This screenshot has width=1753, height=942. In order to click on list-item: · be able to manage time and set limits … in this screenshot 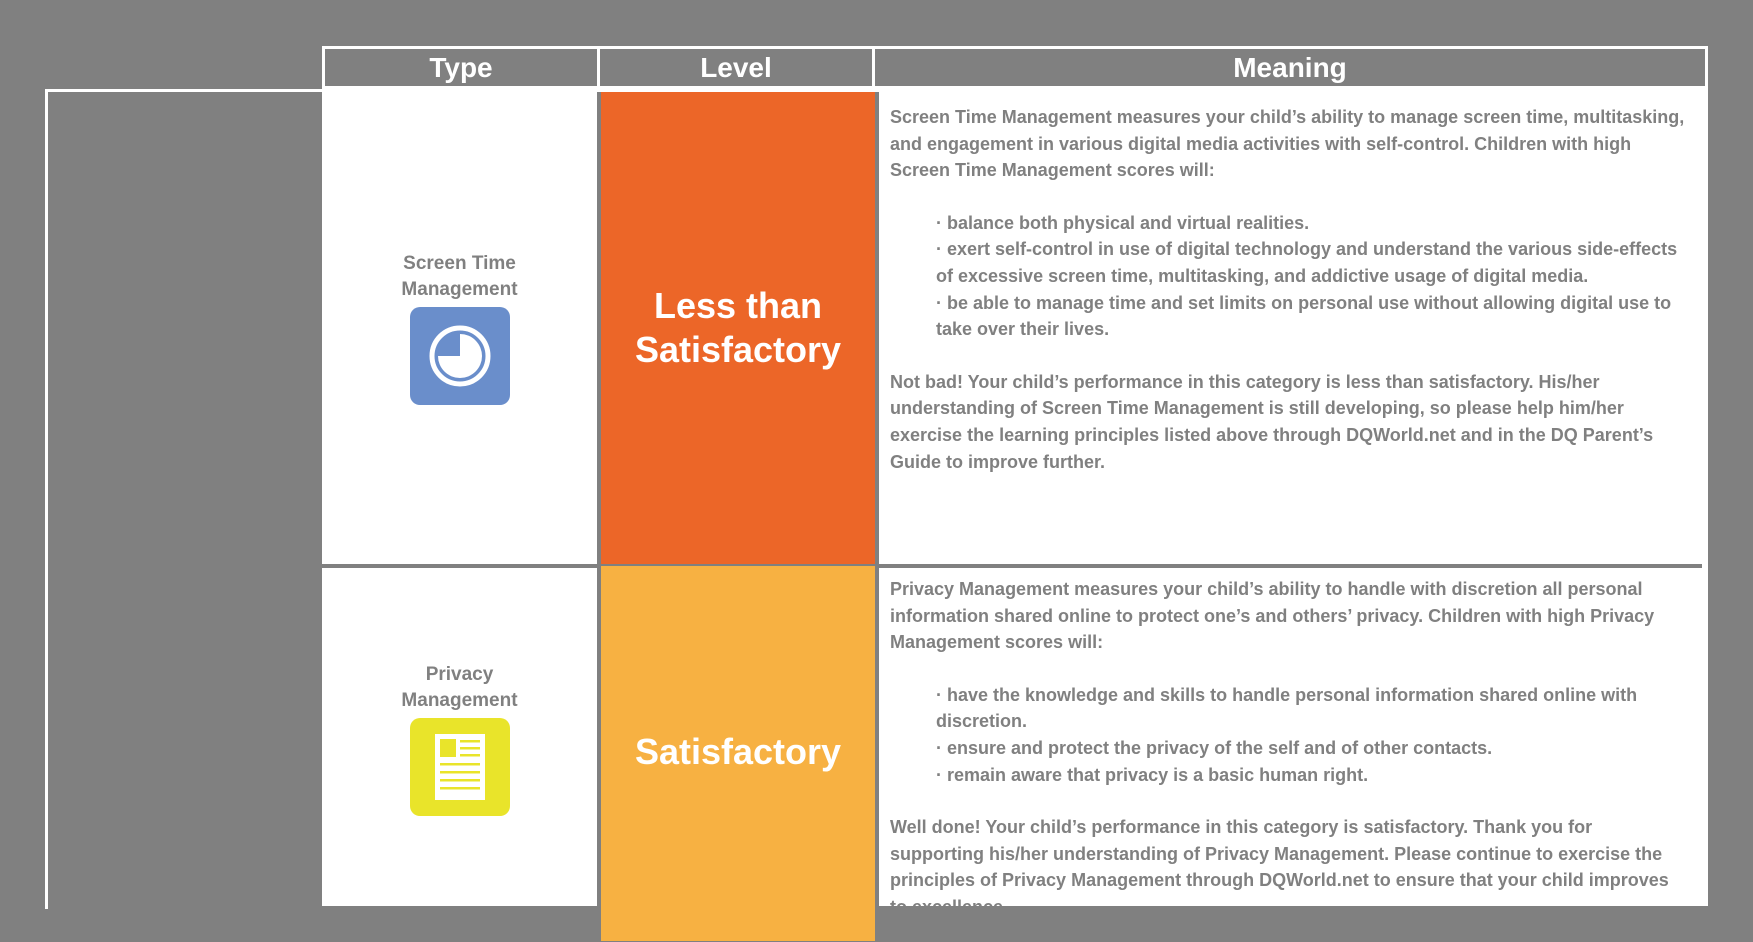, I will do `click(1304, 316)`.